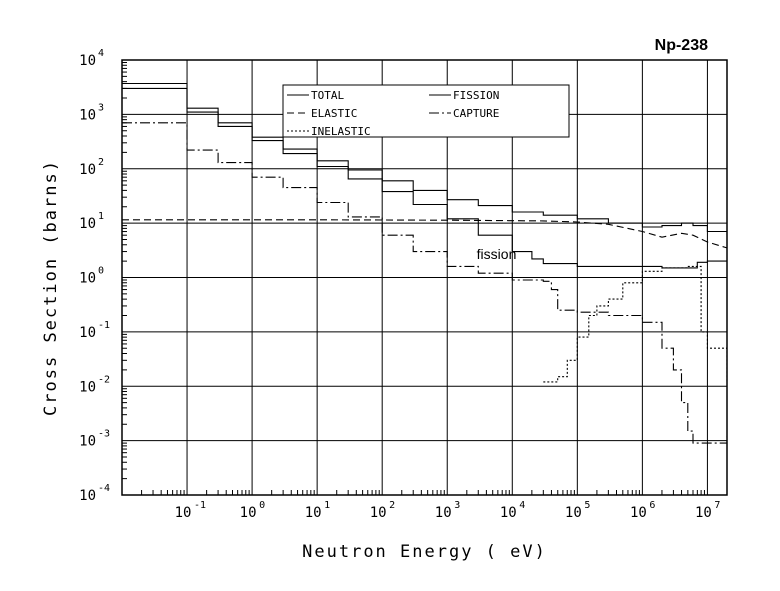 The width and height of the screenshot is (780, 591). I want to click on x-tick-exponent: 3, so click(457, 505).